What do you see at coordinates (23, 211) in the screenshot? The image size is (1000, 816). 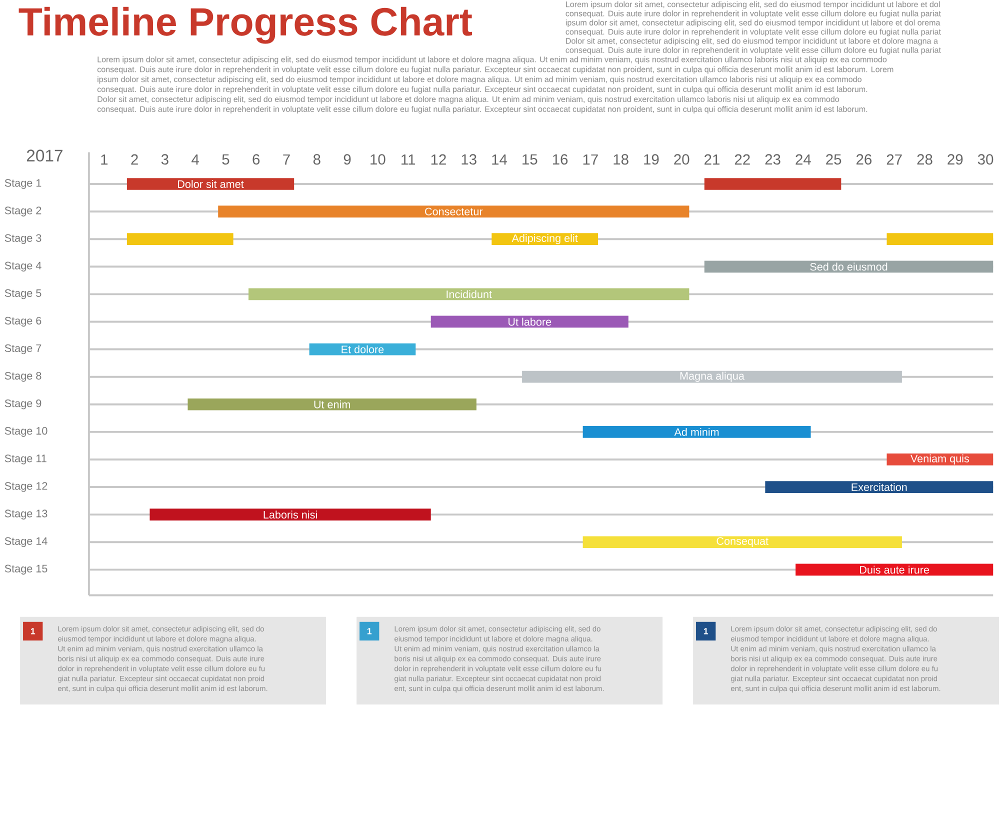 I see `y-tick-label: Stage 2` at bounding box center [23, 211].